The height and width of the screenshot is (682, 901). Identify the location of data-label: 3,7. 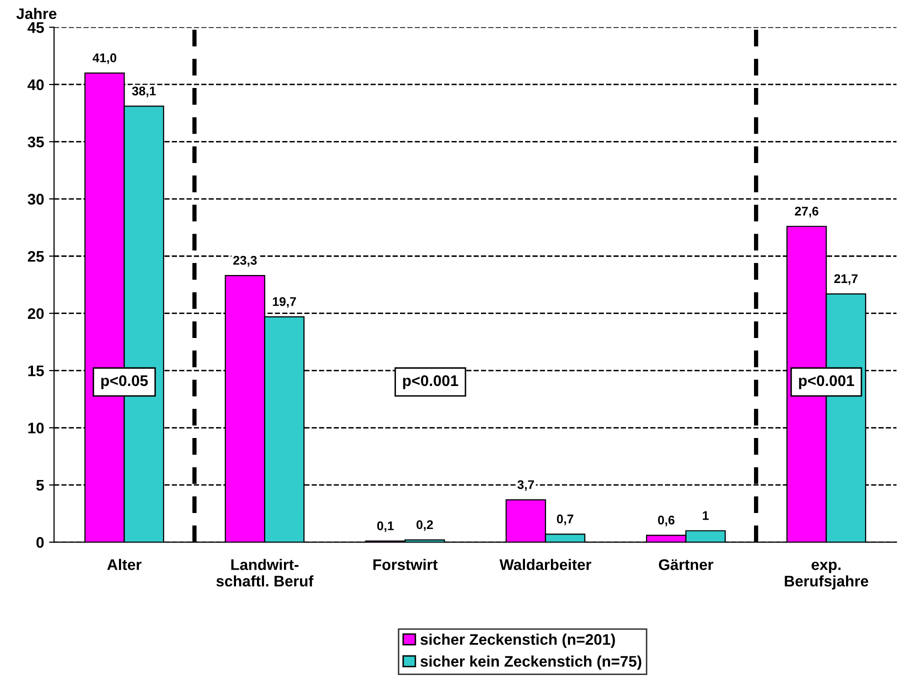
(525, 485).